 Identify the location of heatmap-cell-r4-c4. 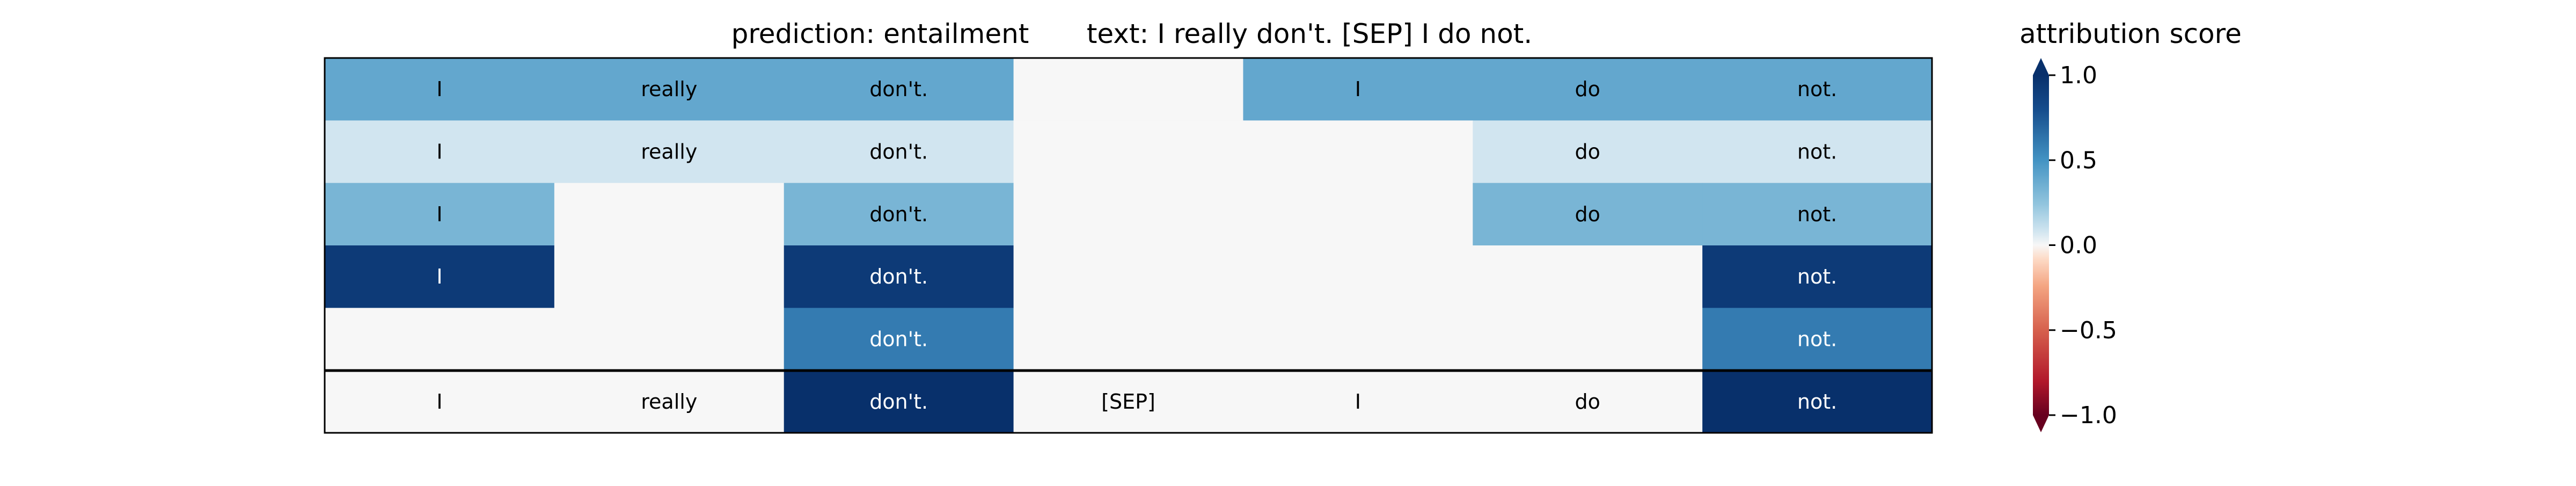
(1358, 339).